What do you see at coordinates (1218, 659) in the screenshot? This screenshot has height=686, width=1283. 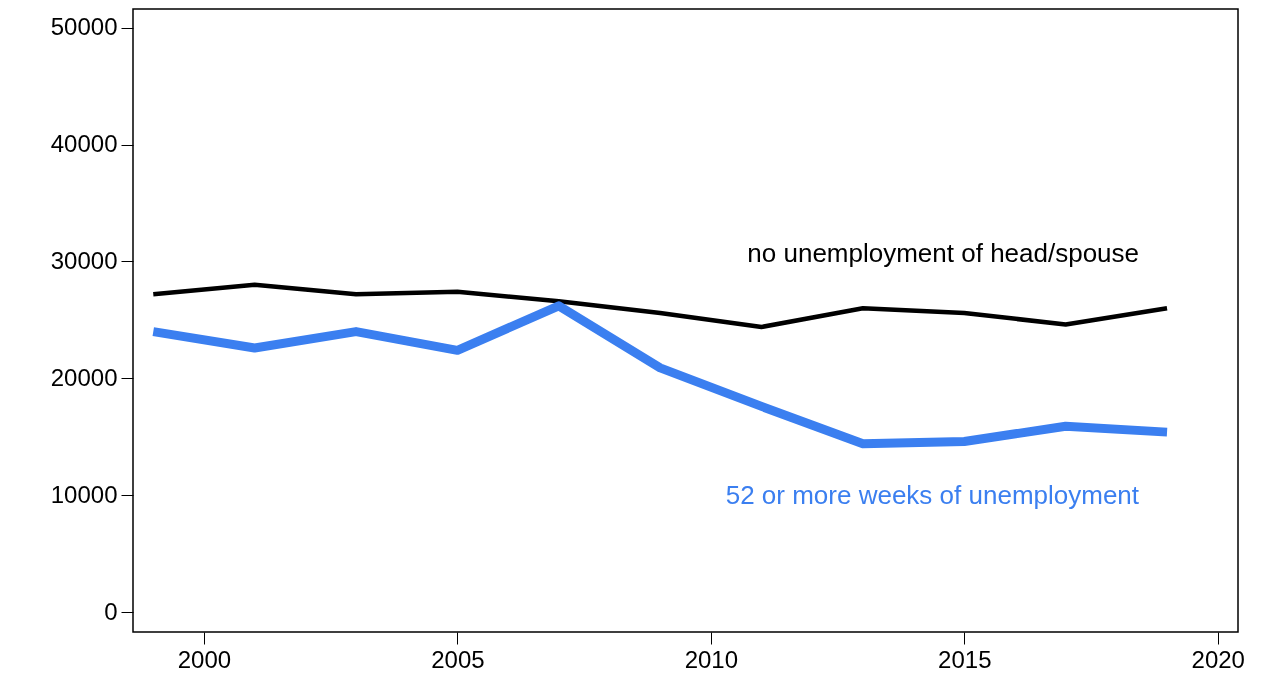 I see `x-tick-label: 2020` at bounding box center [1218, 659].